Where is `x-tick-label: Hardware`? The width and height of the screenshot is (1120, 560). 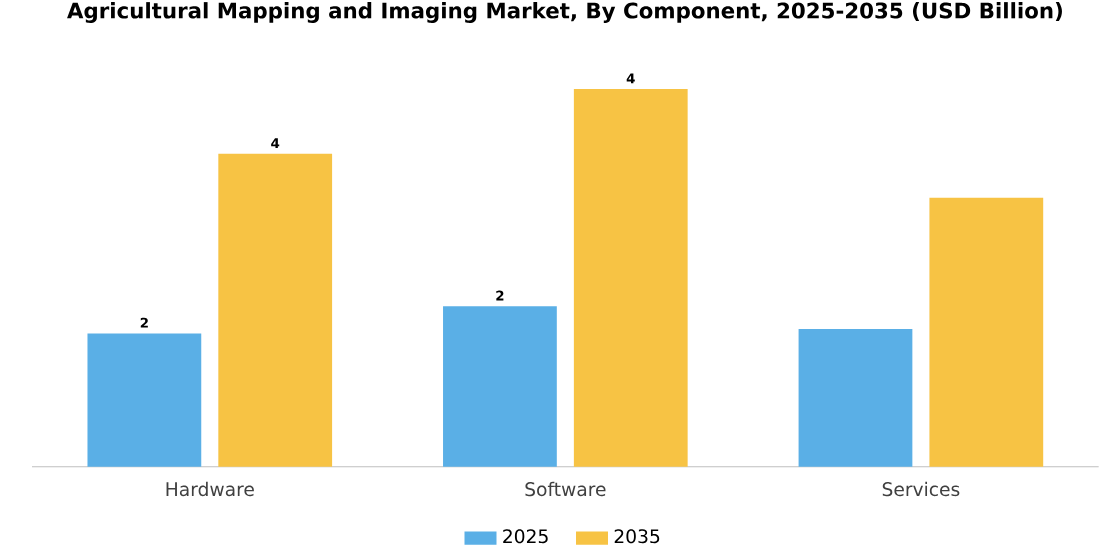
x-tick-label: Hardware is located at coordinates (210, 489).